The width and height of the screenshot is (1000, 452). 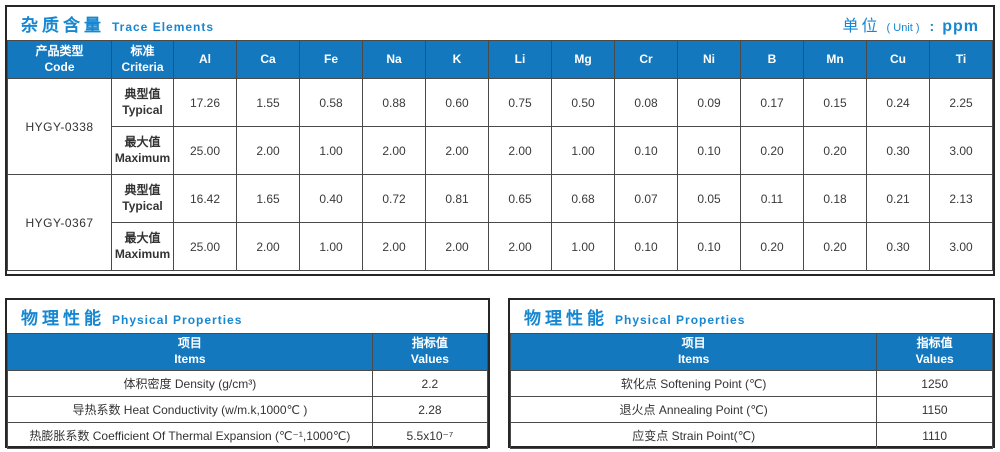 I want to click on value-cell: 0.81, so click(x=457, y=198).